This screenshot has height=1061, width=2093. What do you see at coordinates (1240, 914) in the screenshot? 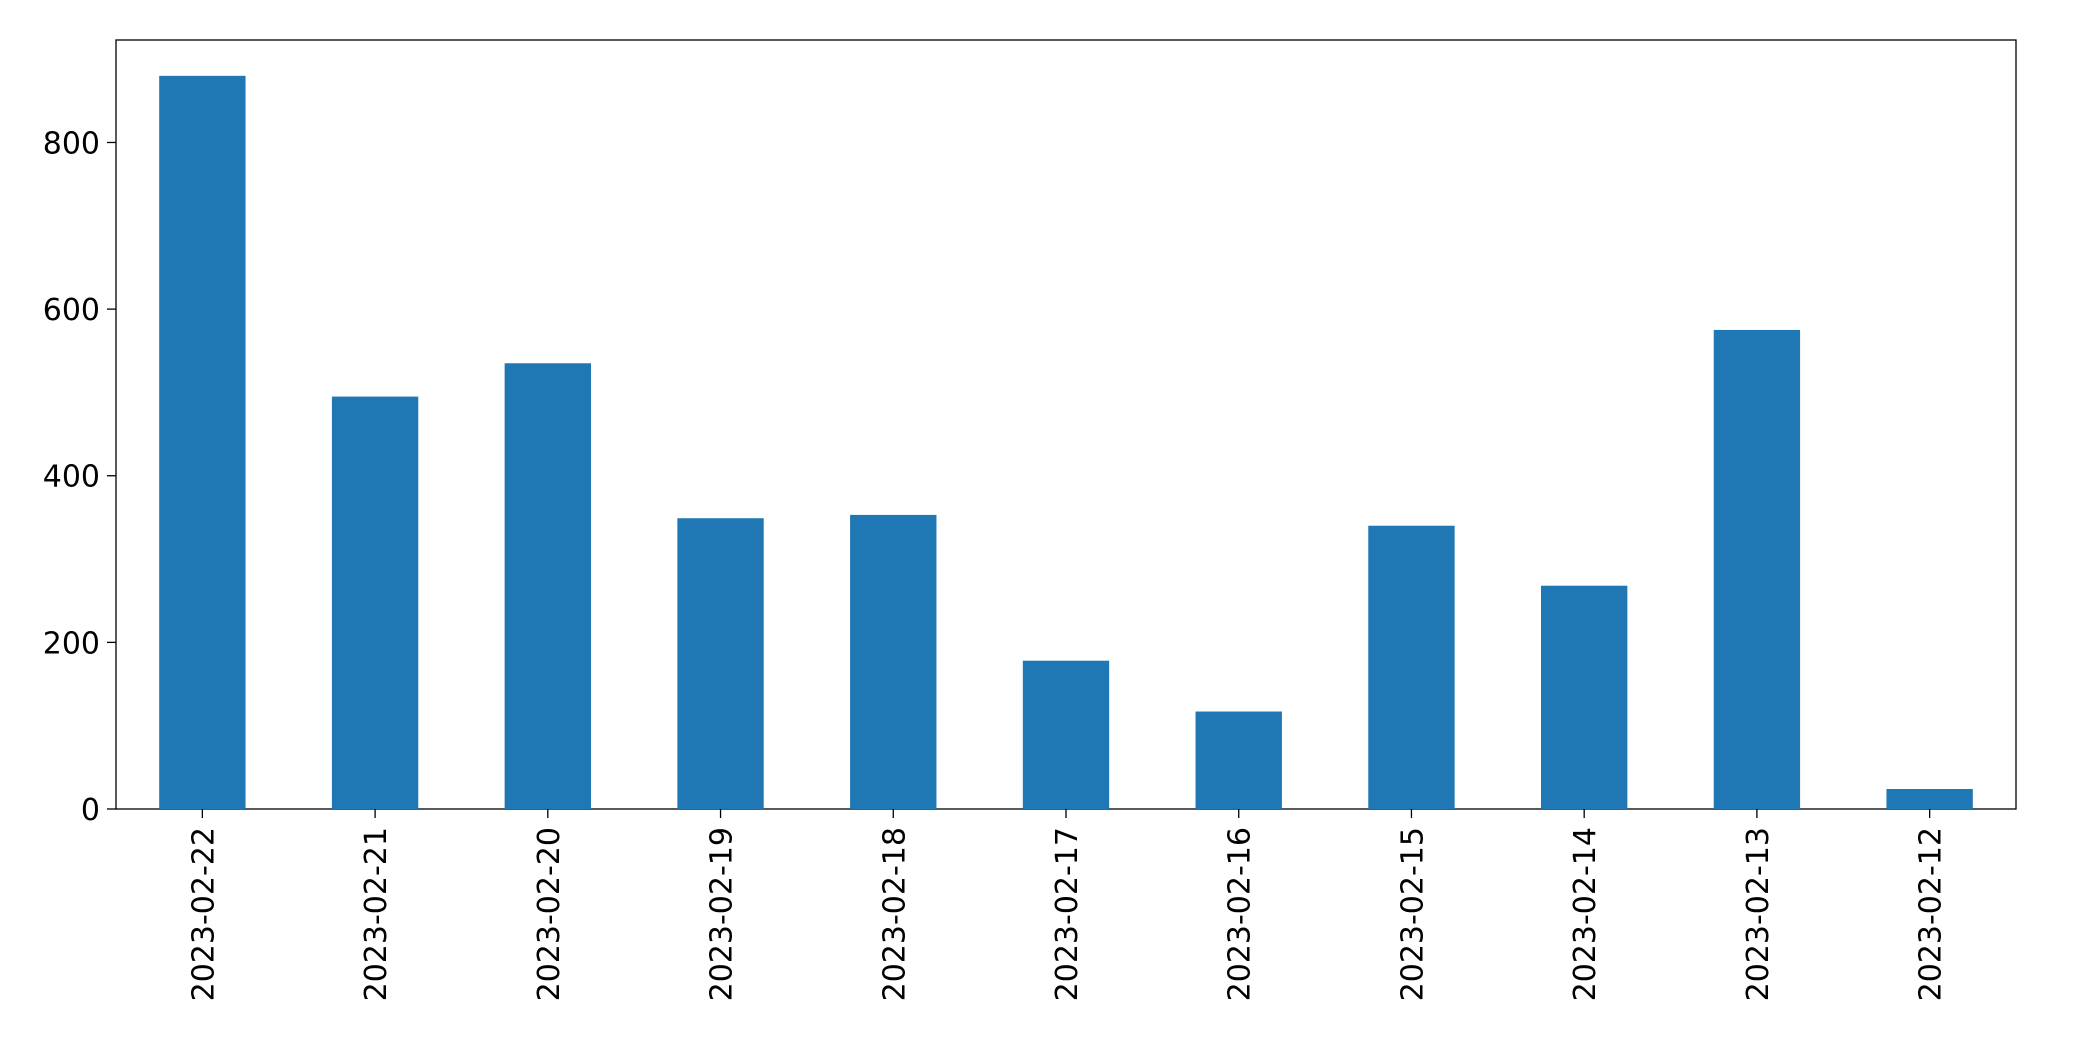
I see `x-tick-label: 2023-02-16` at bounding box center [1240, 914].